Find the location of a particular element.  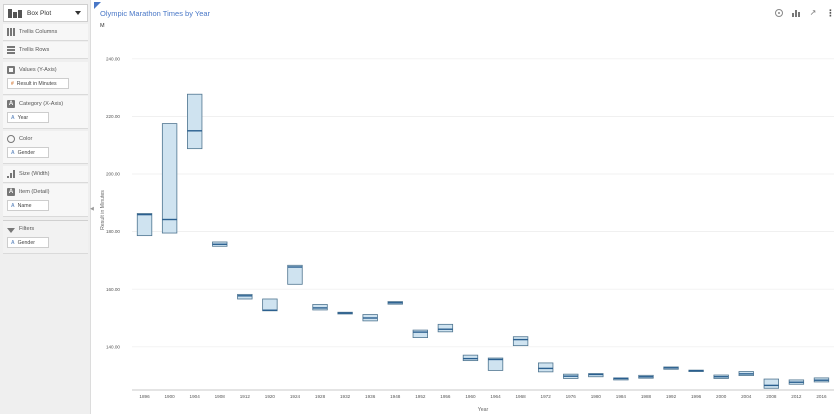

box-1912 is located at coordinates (245, 296).